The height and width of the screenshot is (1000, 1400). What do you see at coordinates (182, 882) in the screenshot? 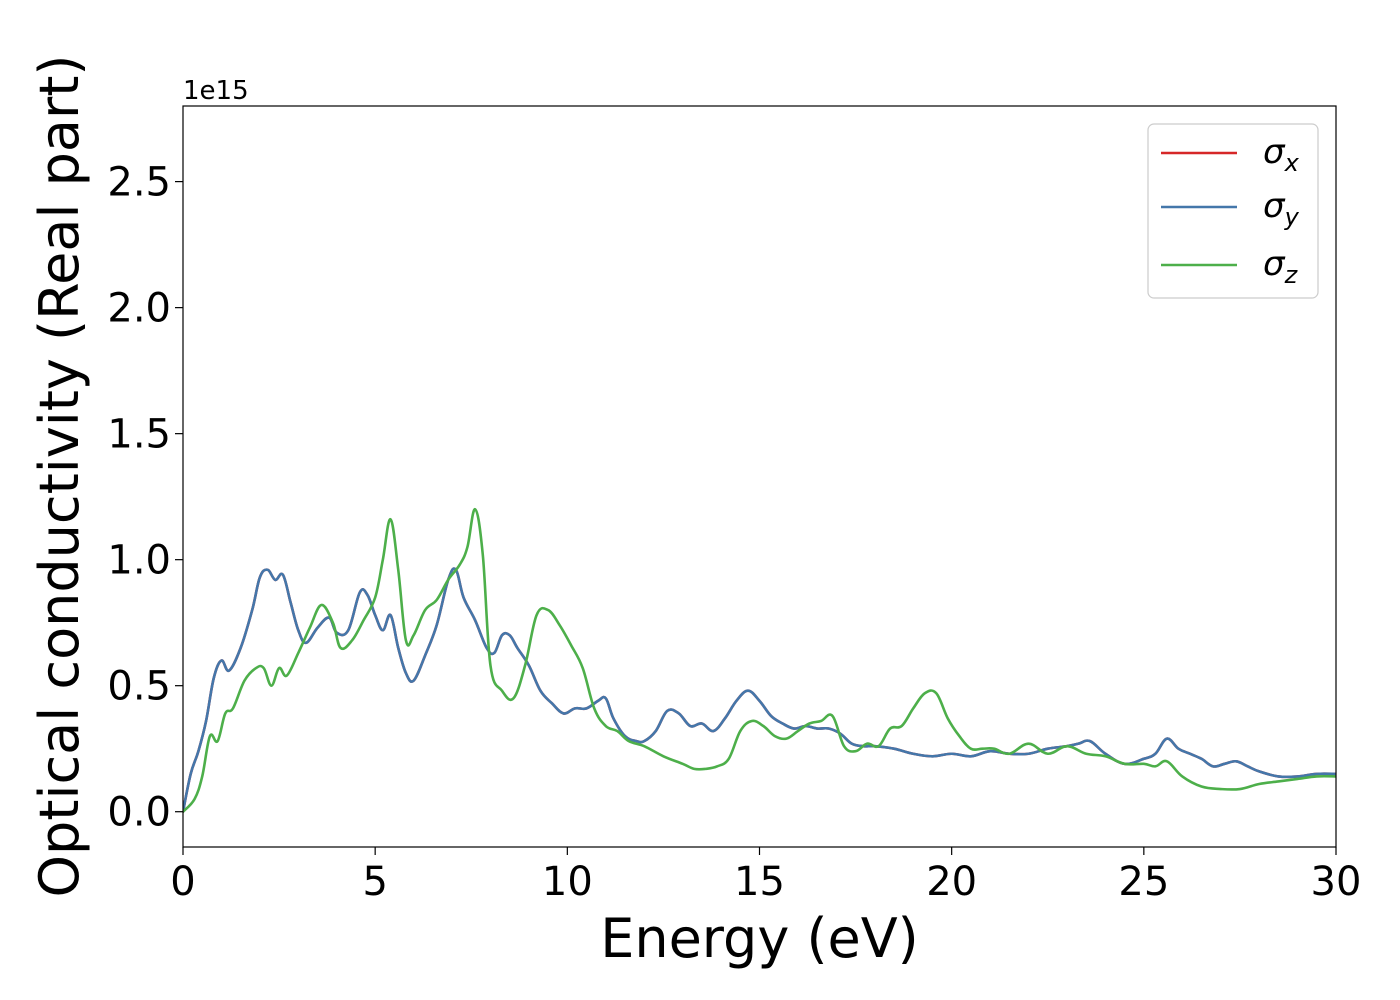
I see `x-tick-label: 0` at bounding box center [182, 882].